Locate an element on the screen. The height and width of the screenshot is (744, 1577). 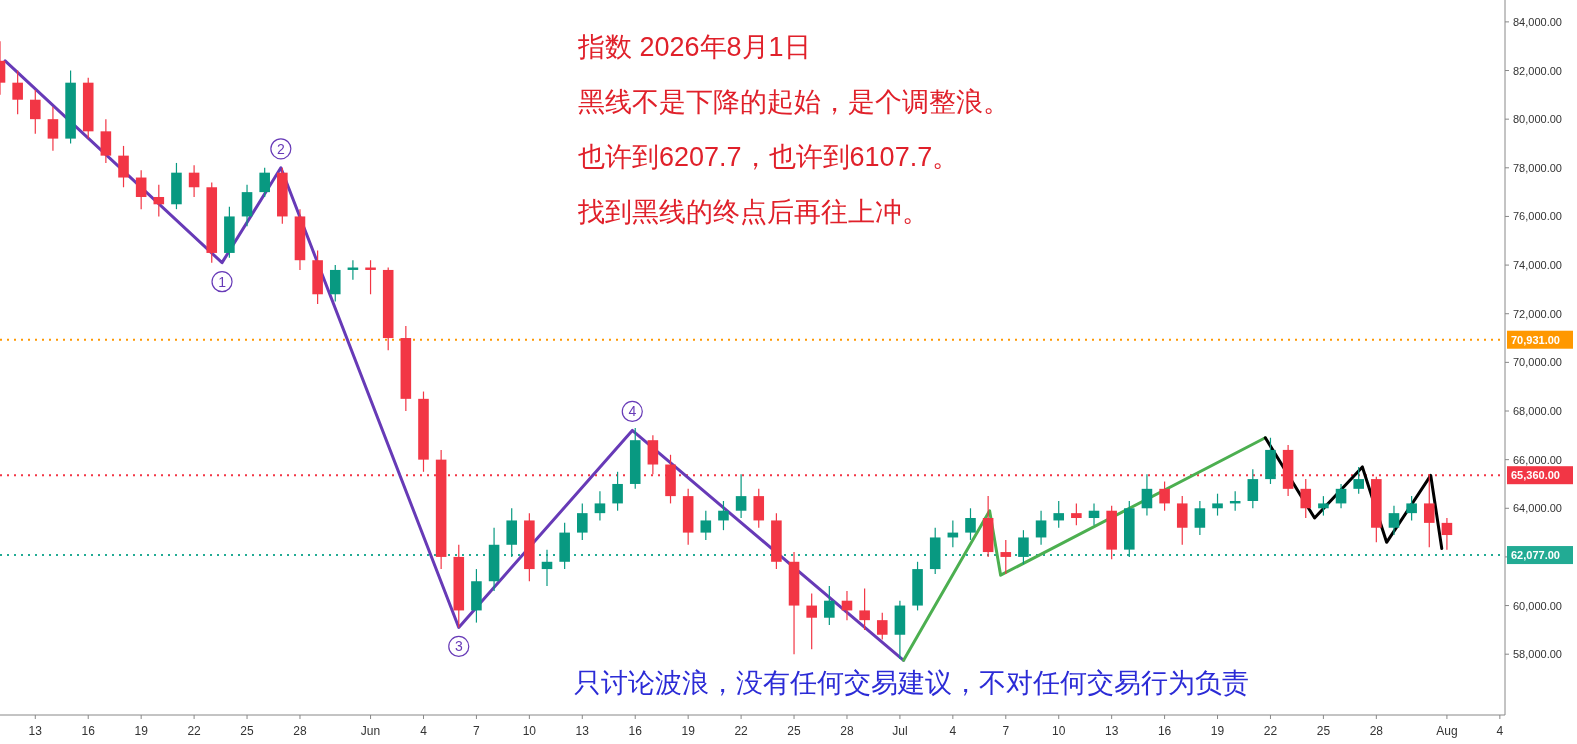
y-tick-label: 78,000.00 is located at coordinates (1537, 167).